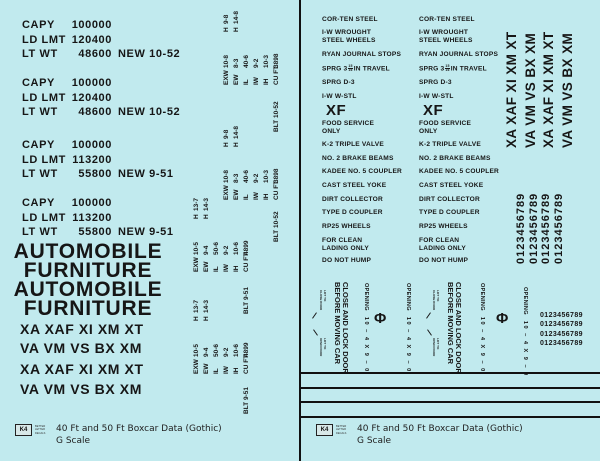 This screenshot has height=461, width=600. What do you see at coordinates (276, 226) in the screenshot?
I see `built-date: BLT 10-52` at bounding box center [276, 226].